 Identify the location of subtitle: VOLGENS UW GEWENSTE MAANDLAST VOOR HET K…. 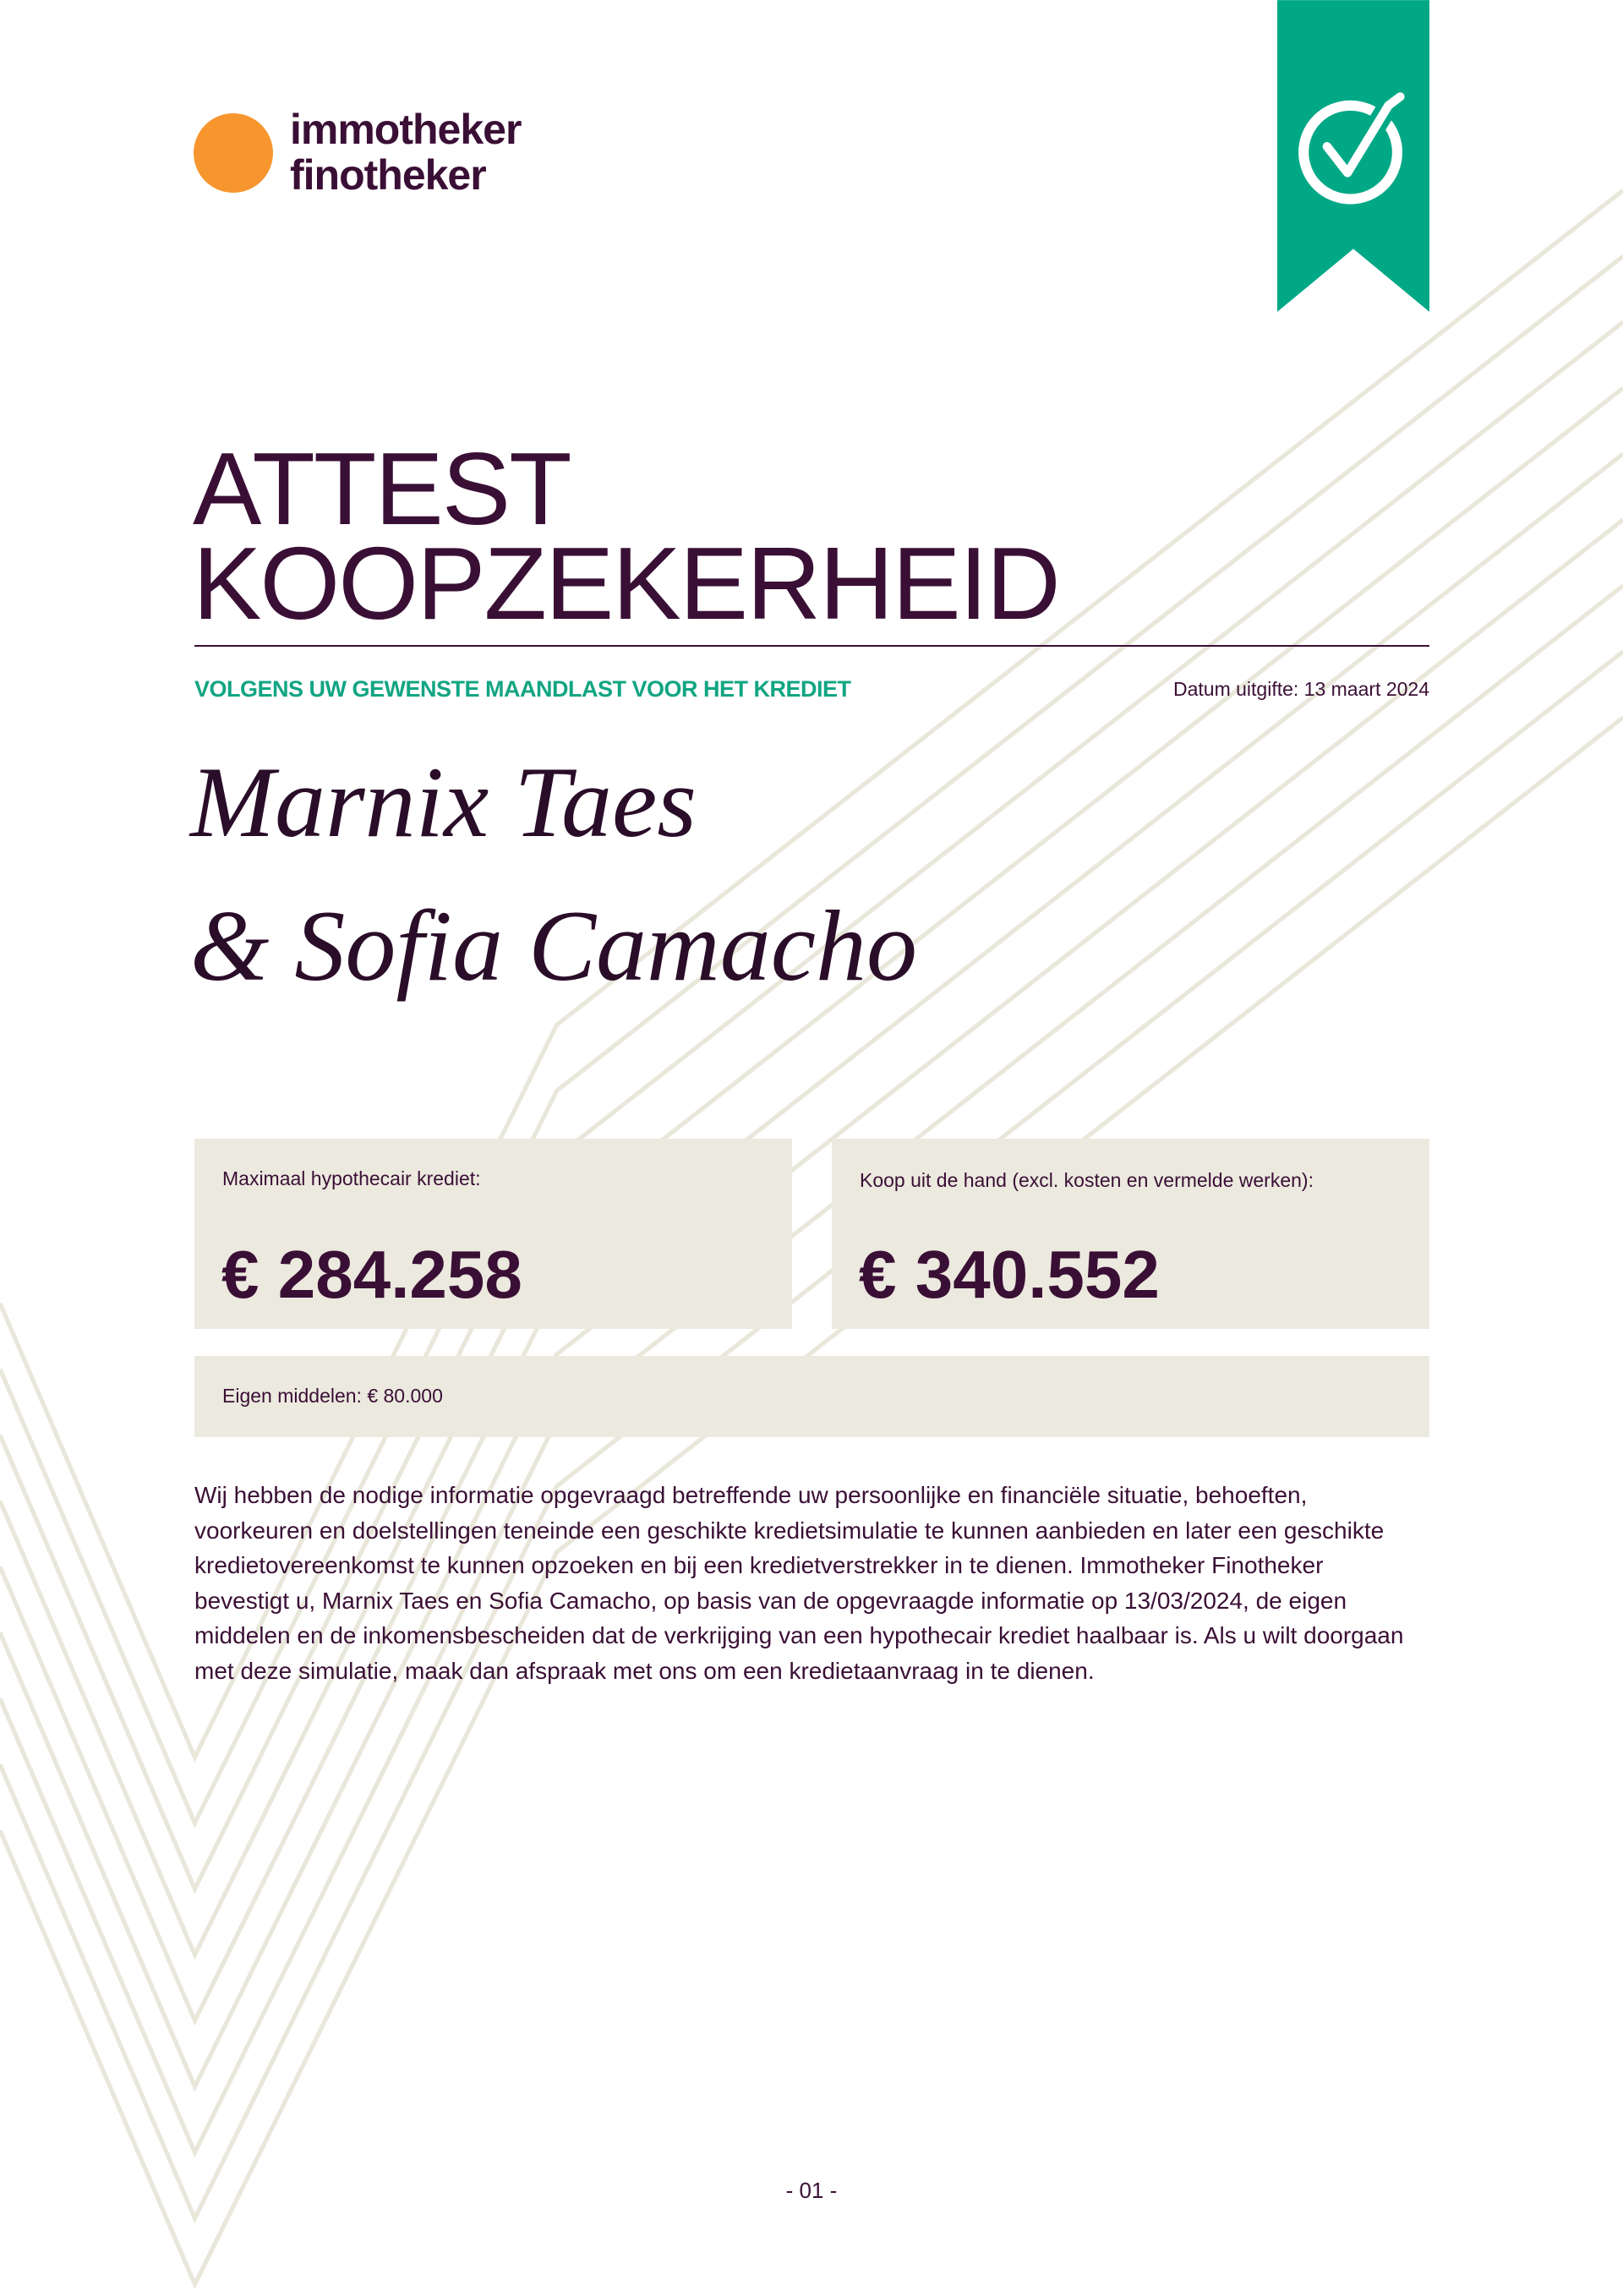
(522, 689).